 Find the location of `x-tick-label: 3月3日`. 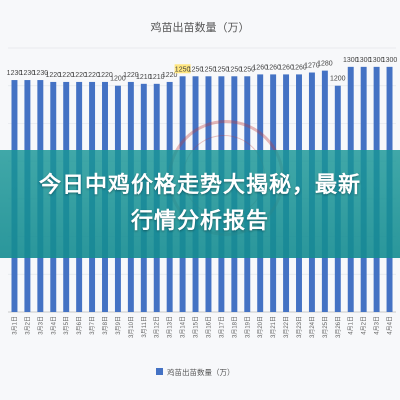

x-tick-label: 3月3日 is located at coordinates (40, 325).